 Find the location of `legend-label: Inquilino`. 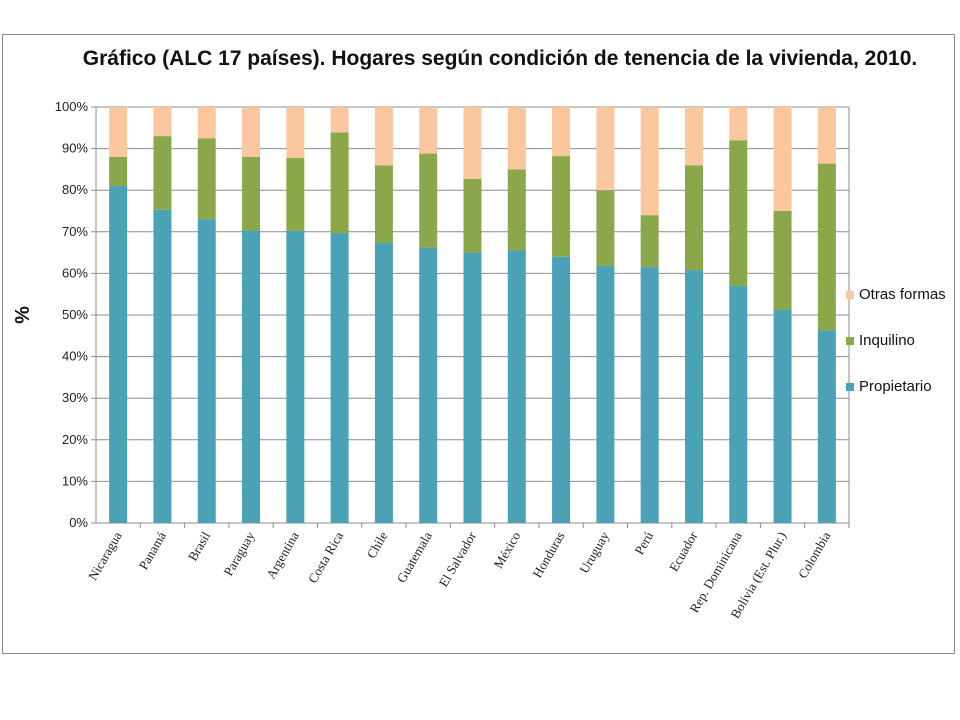

legend-label: Inquilino is located at coordinates (887, 340).